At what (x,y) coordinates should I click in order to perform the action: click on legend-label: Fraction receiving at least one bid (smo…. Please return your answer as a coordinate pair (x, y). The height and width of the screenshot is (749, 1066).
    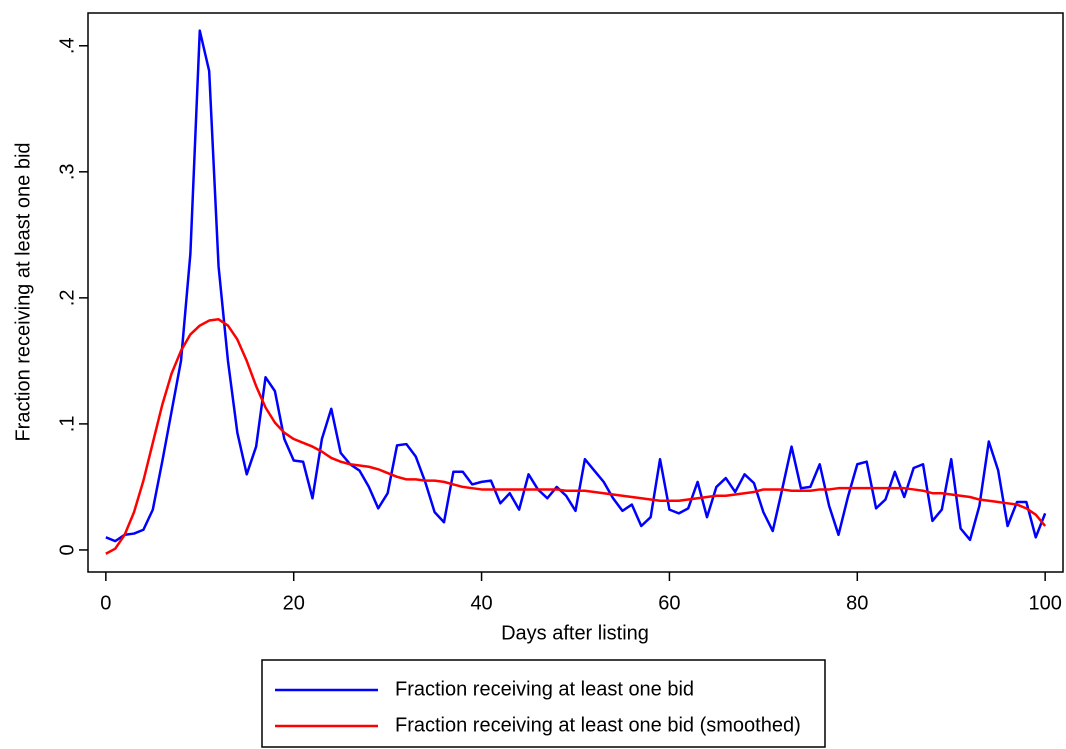
    Looking at the image, I should click on (598, 725).